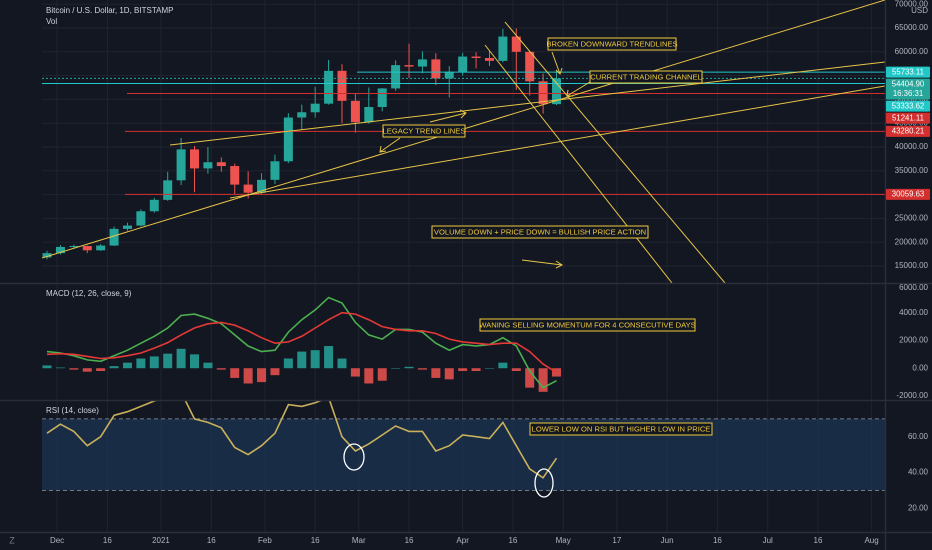  What do you see at coordinates (913, 287) in the screenshot?
I see `y-tick-label: 6000.00` at bounding box center [913, 287].